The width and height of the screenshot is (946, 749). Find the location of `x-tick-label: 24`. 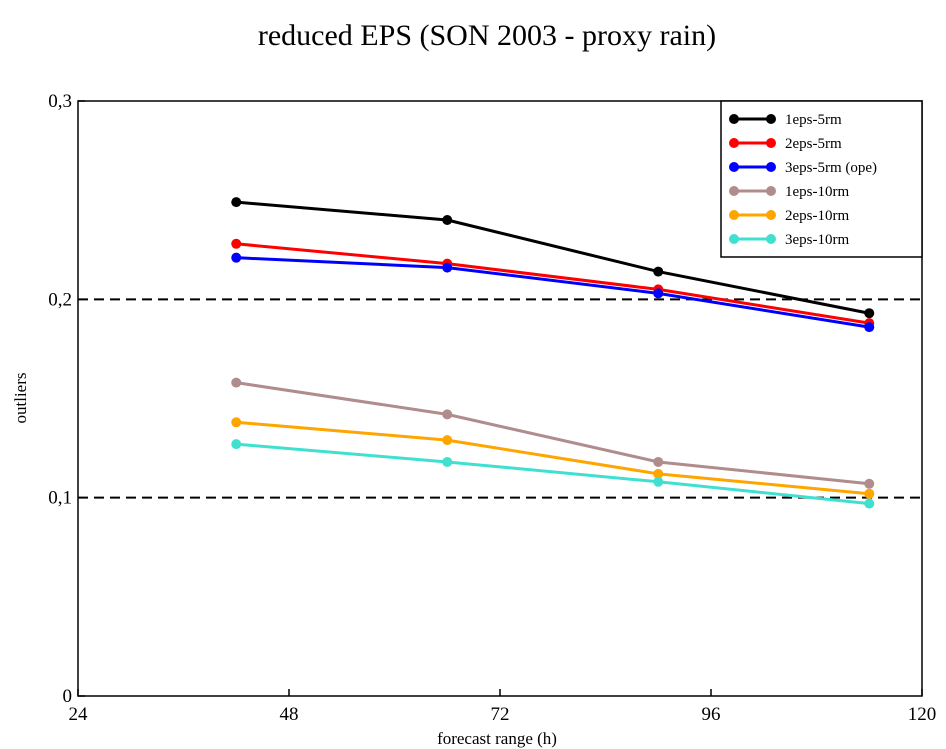

x-tick-label: 24 is located at coordinates (79, 714).